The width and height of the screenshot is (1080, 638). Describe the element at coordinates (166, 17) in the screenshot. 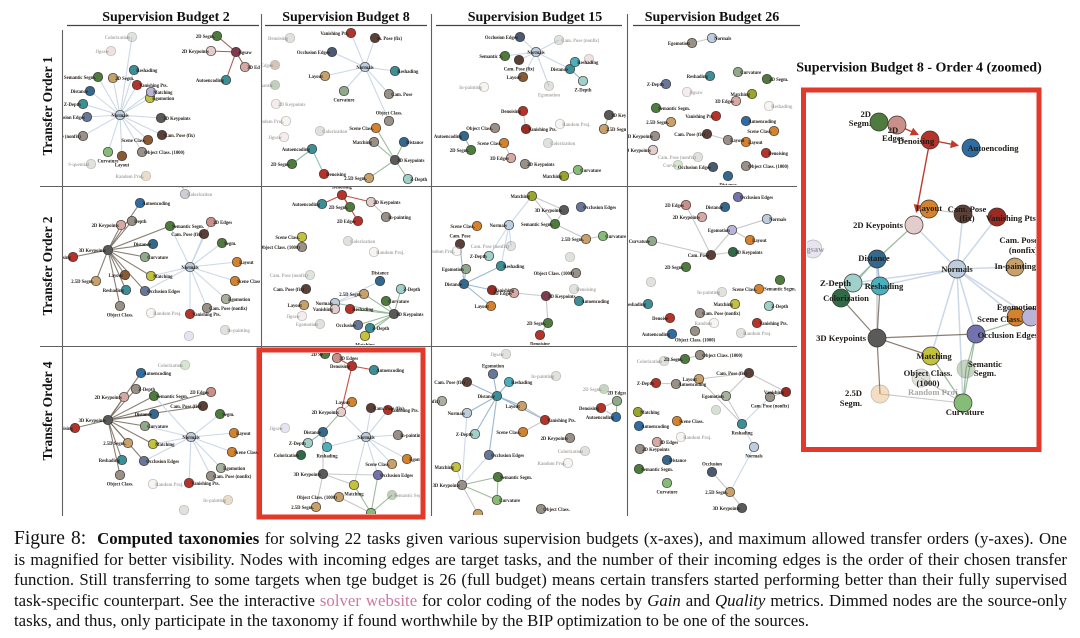

I see `svg-text: Supervision Budget 2` at that location.